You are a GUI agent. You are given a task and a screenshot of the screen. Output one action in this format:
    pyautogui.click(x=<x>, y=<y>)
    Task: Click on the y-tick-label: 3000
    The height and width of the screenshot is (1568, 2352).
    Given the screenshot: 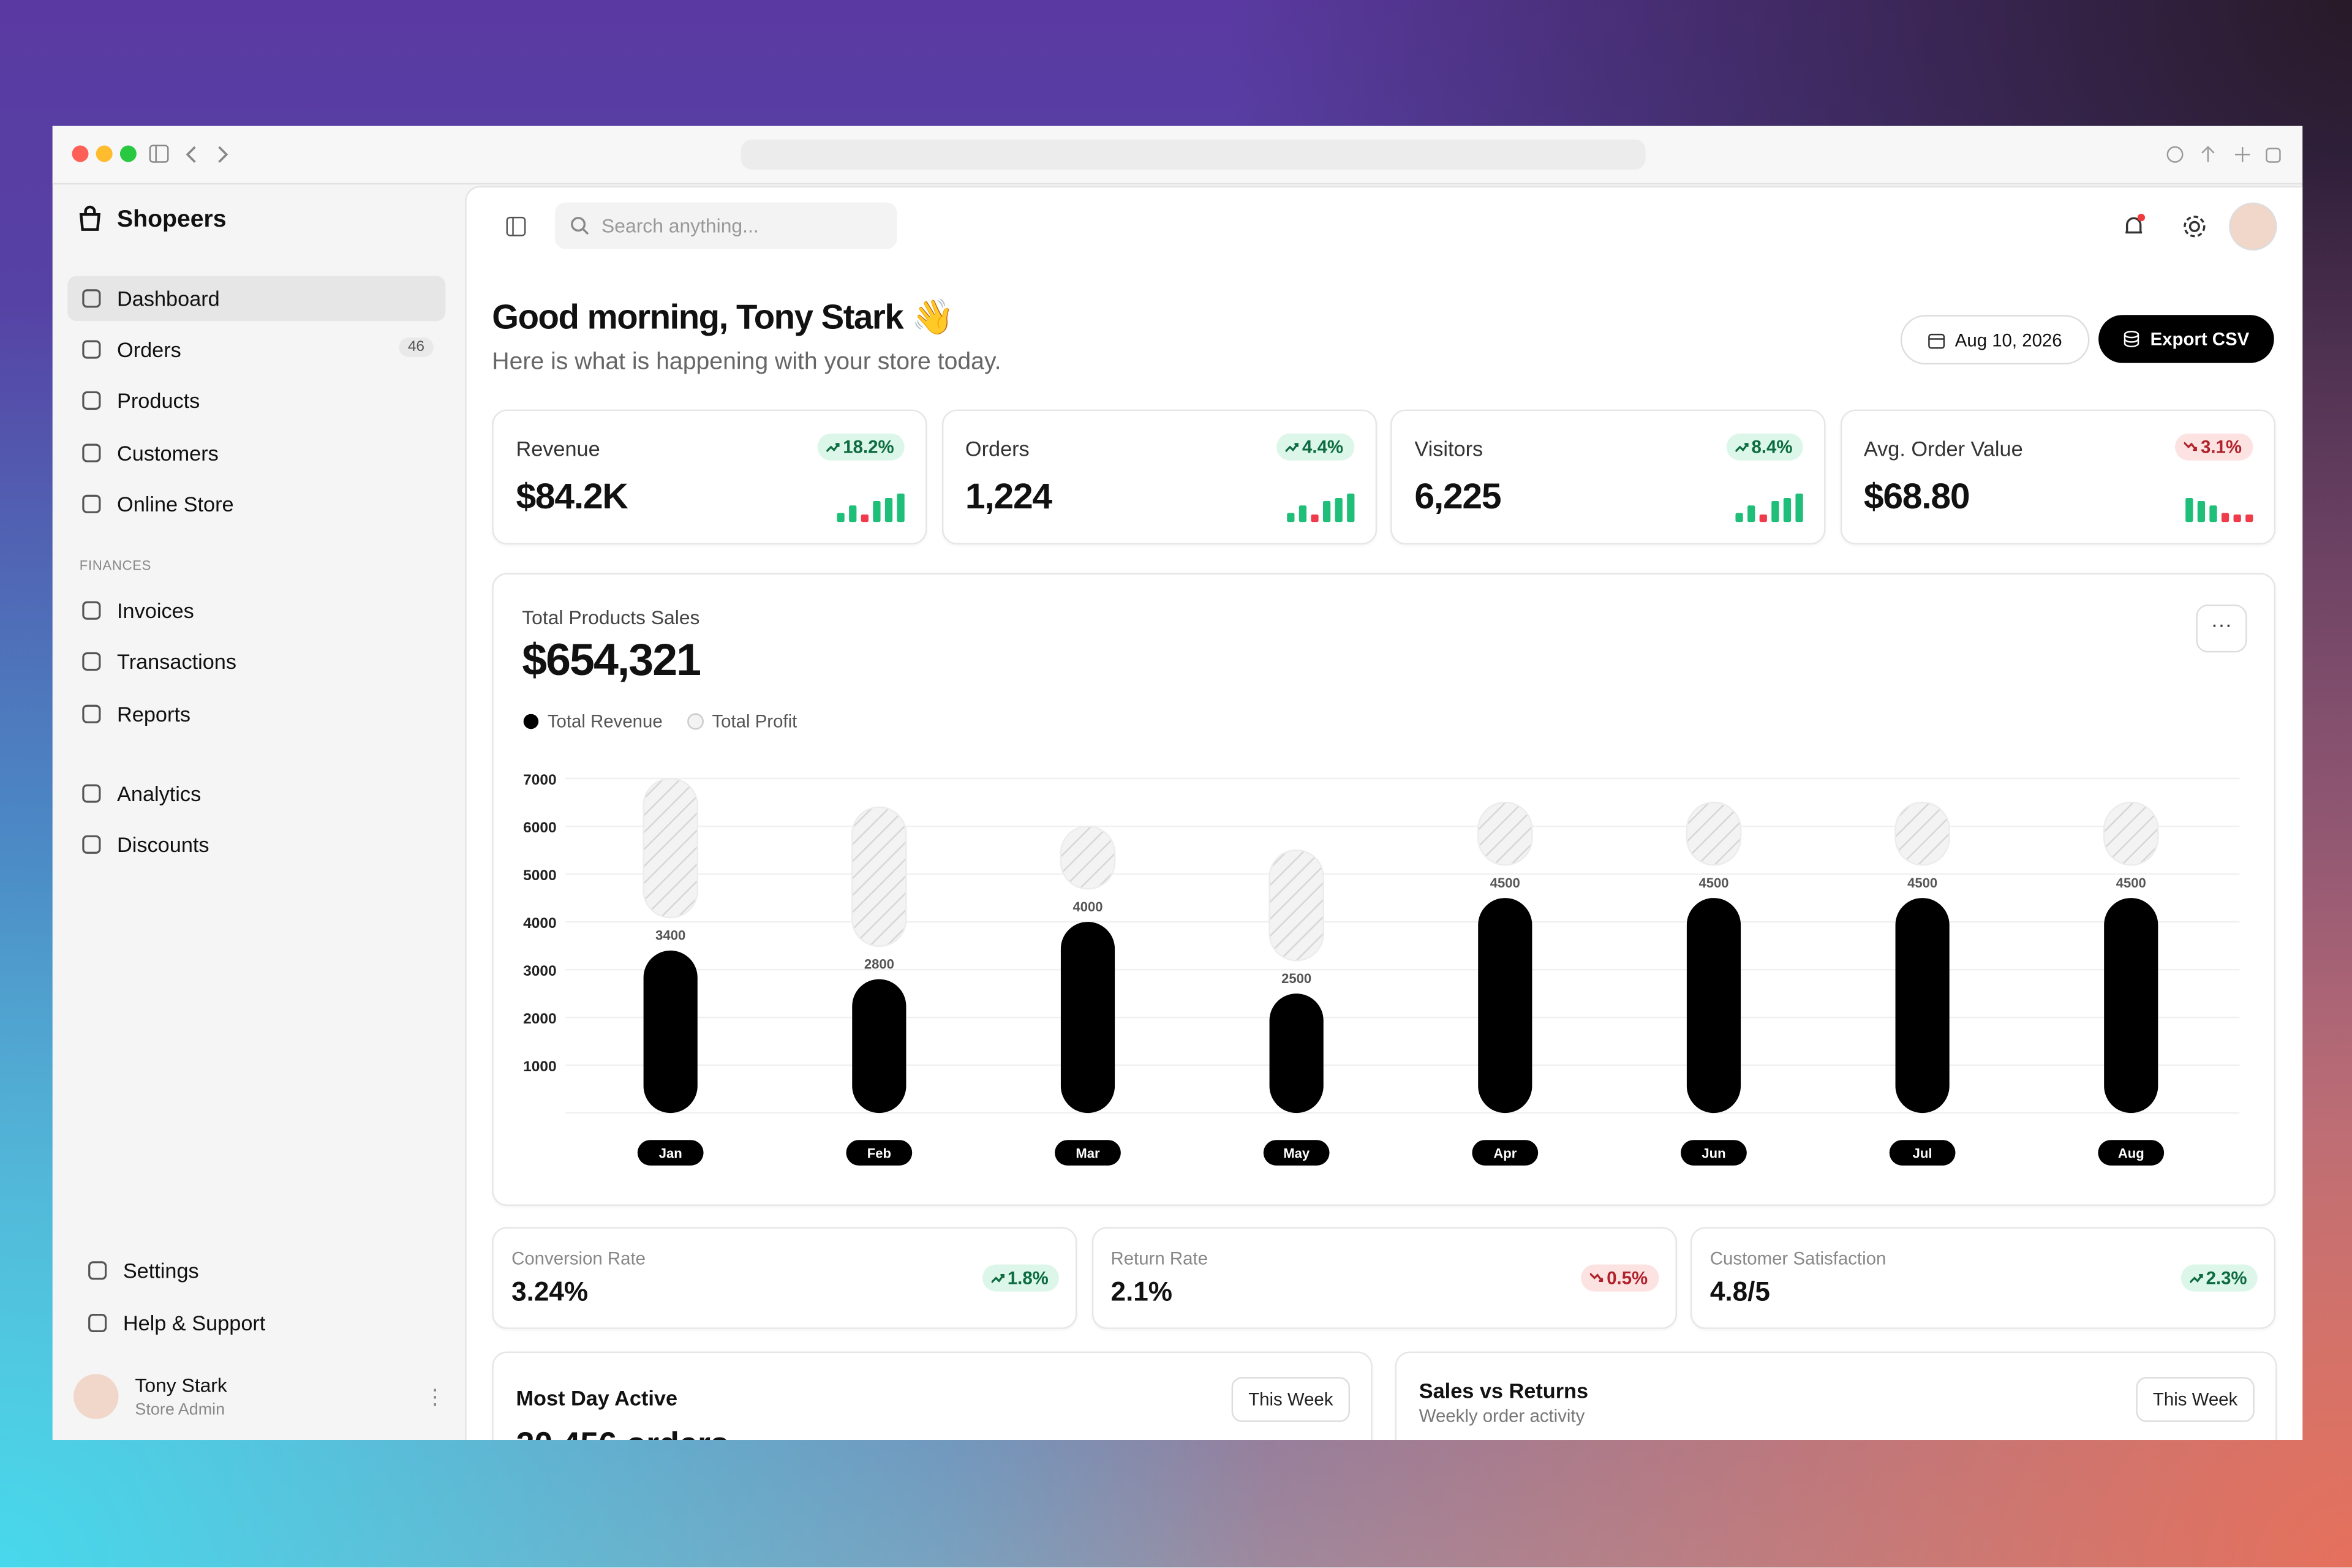 What is the action you would take?
    pyautogui.click(x=540, y=971)
    